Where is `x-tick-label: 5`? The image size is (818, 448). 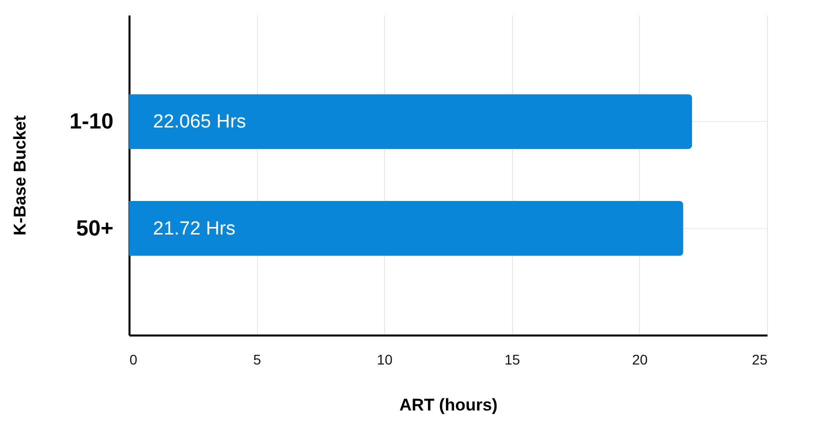
x-tick-label: 5 is located at coordinates (257, 360).